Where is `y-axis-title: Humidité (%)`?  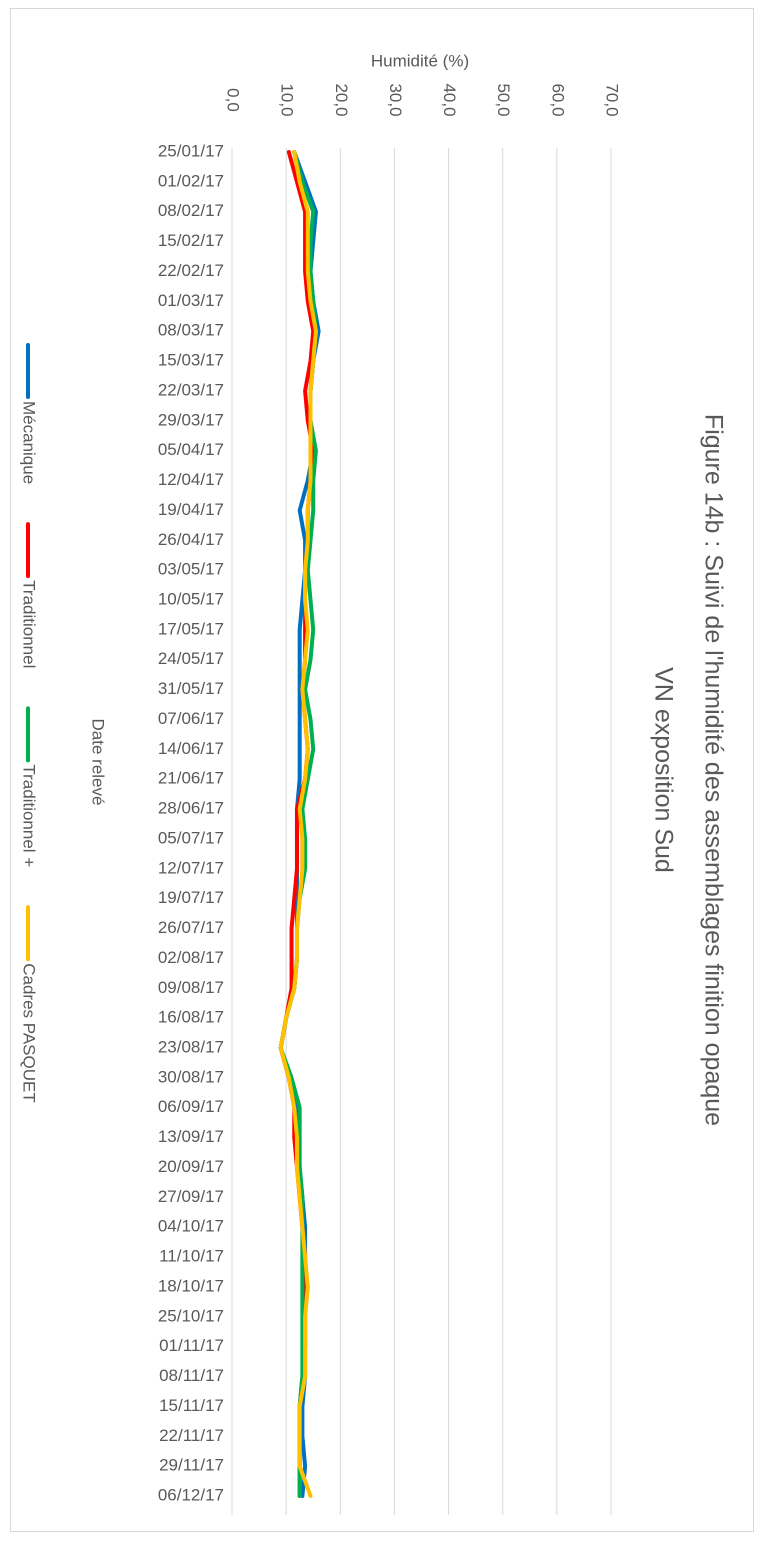 y-axis-title: Humidité (%) is located at coordinates (420, 60).